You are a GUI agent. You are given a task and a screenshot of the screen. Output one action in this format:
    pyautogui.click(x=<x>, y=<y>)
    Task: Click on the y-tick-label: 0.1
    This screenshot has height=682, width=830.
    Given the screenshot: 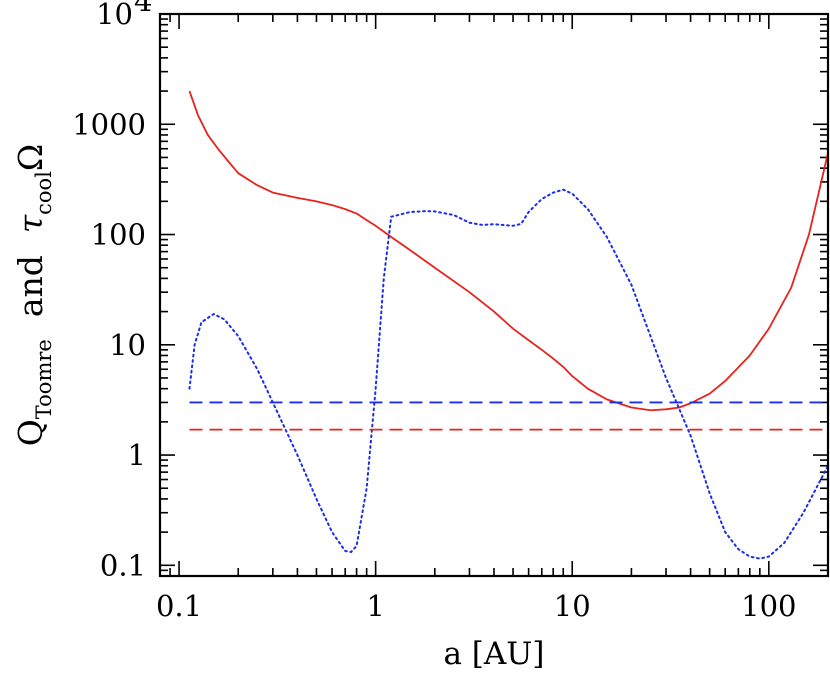 What is the action you would take?
    pyautogui.click(x=123, y=565)
    